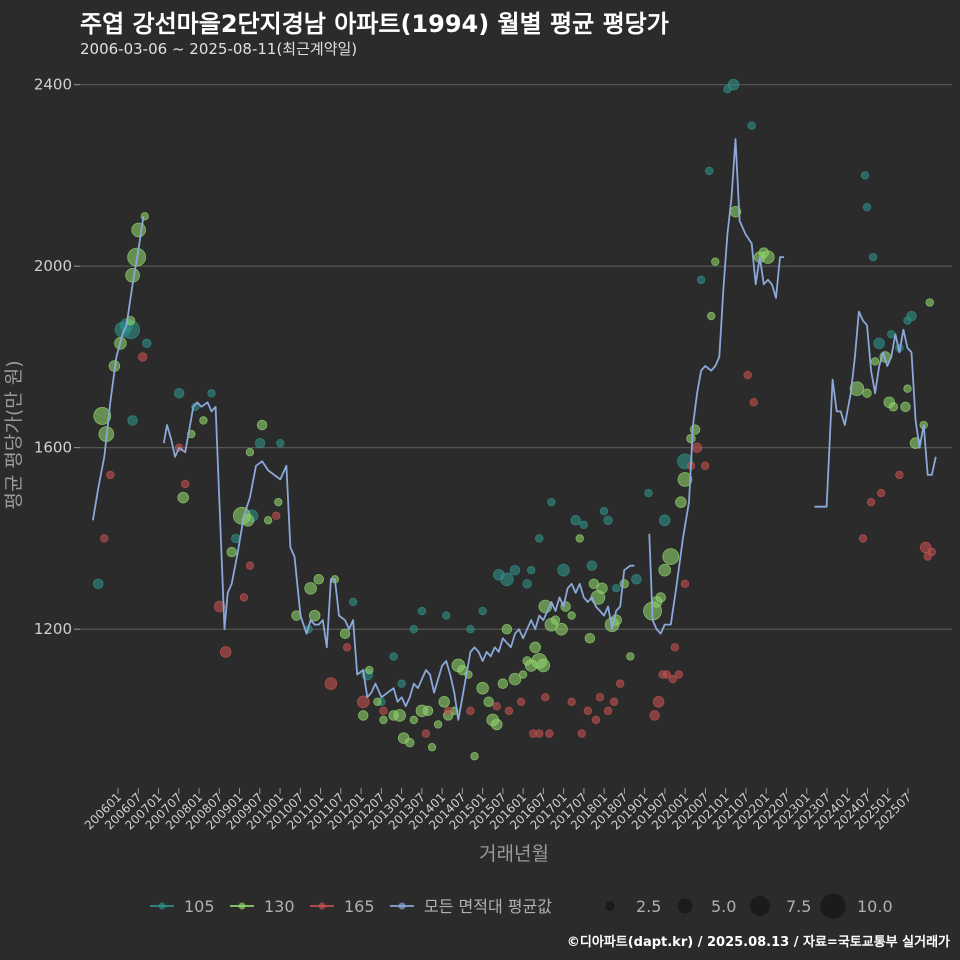 This screenshot has height=960, width=960. I want to click on legend-size-label: 7.5, so click(798, 906).